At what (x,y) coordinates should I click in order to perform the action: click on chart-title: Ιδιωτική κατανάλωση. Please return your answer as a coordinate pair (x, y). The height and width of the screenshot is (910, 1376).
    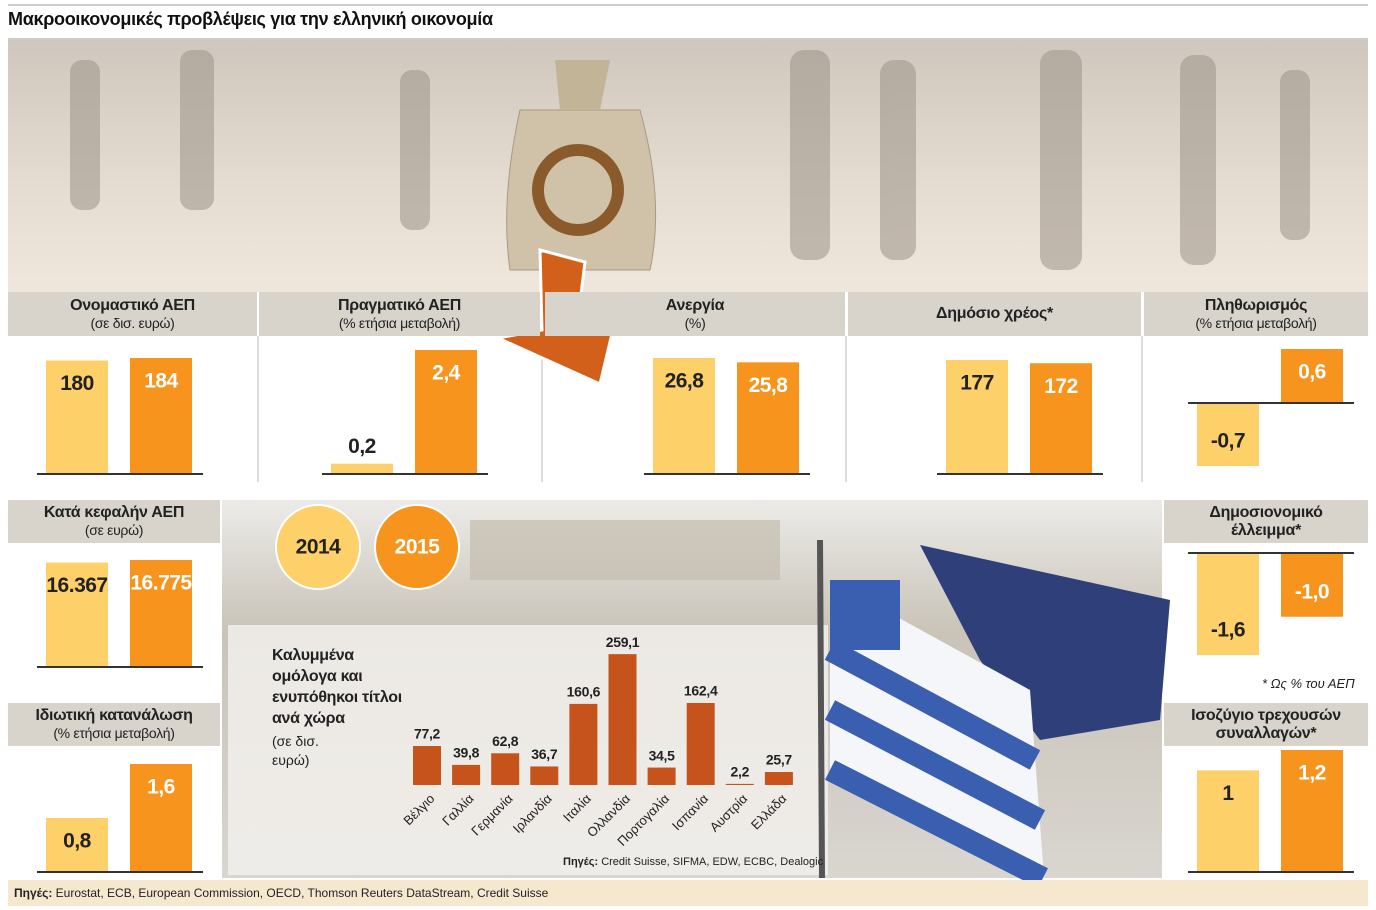
    Looking at the image, I should click on (114, 715).